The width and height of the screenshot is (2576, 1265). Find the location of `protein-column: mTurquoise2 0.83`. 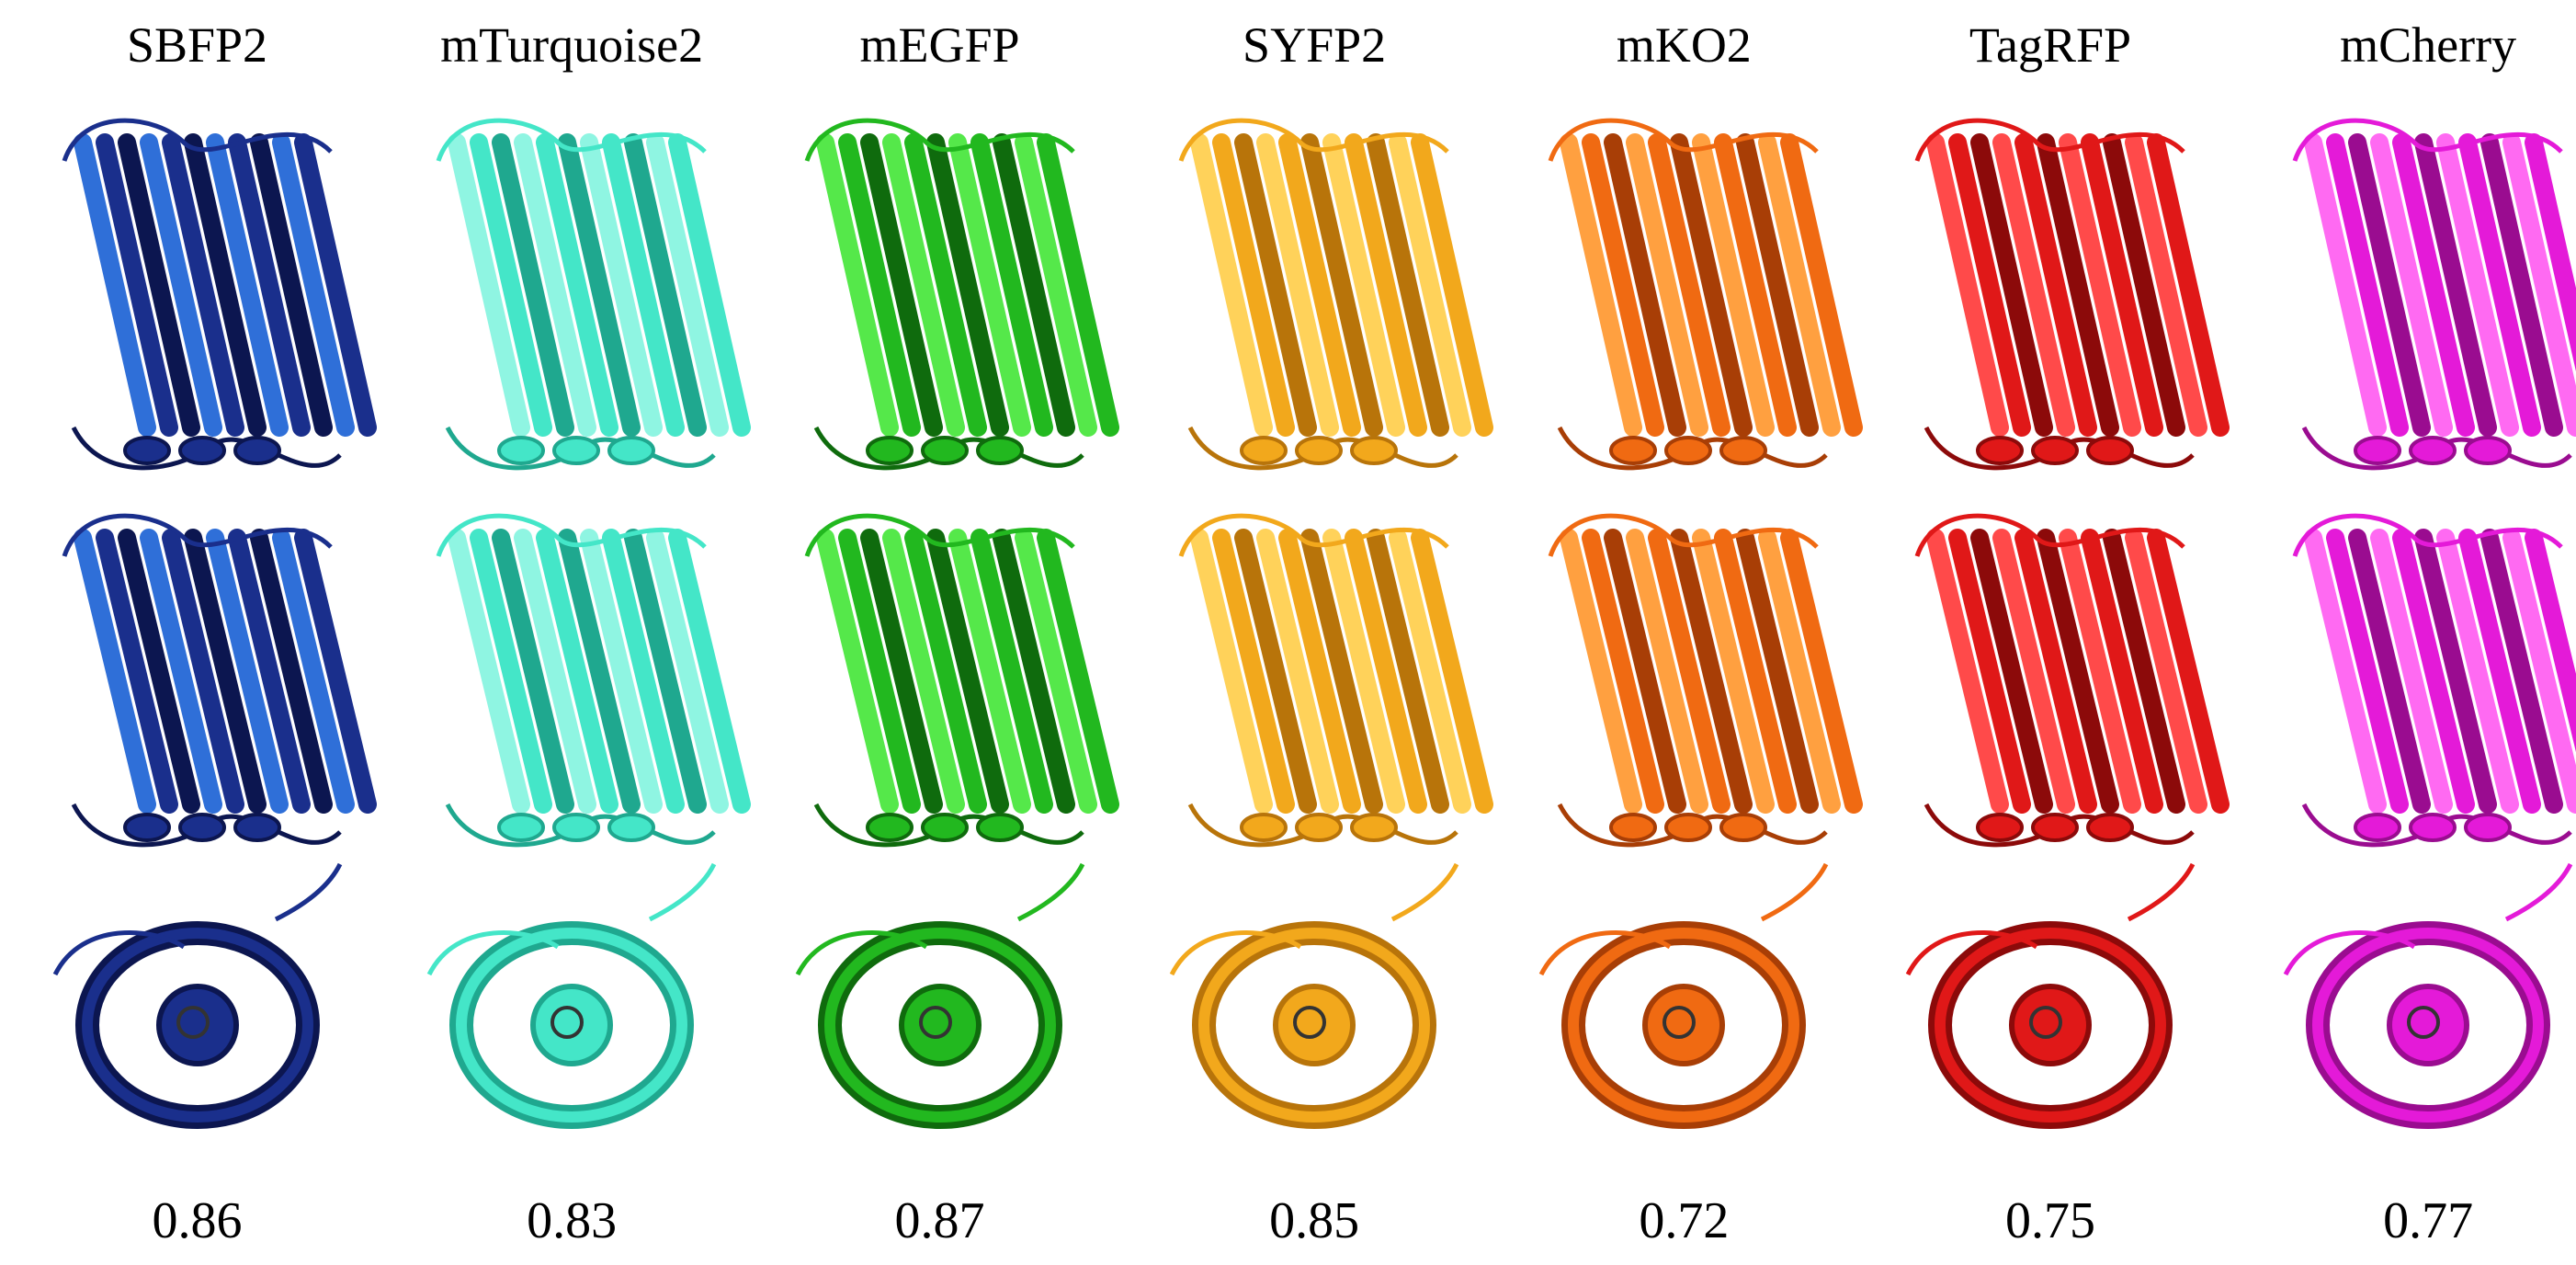

protein-column: mTurquoise2 0.83 is located at coordinates (571, 632).